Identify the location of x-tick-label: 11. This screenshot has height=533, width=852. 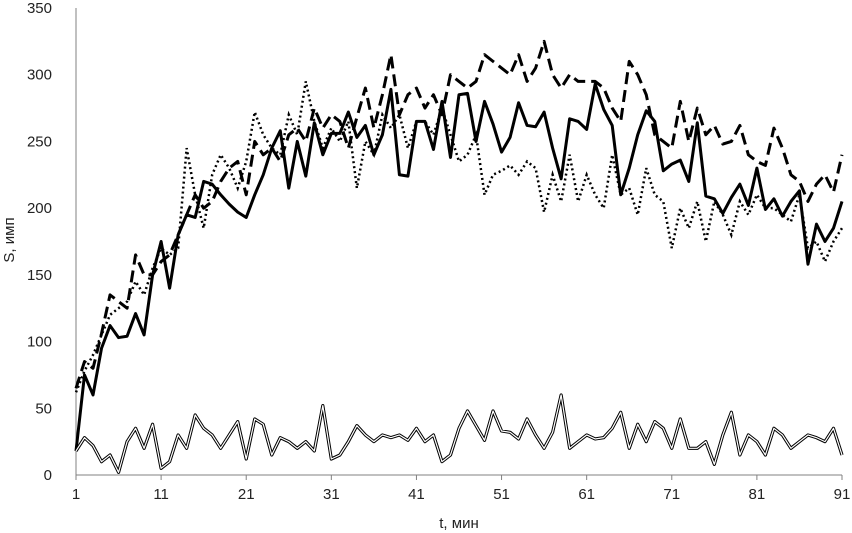
(161, 494).